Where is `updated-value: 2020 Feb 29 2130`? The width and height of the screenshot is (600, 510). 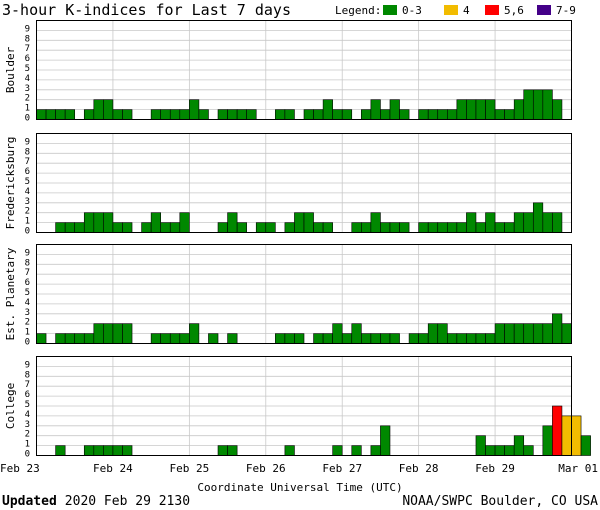
updated-value: 2020 Feb 29 2130 is located at coordinates (127, 501).